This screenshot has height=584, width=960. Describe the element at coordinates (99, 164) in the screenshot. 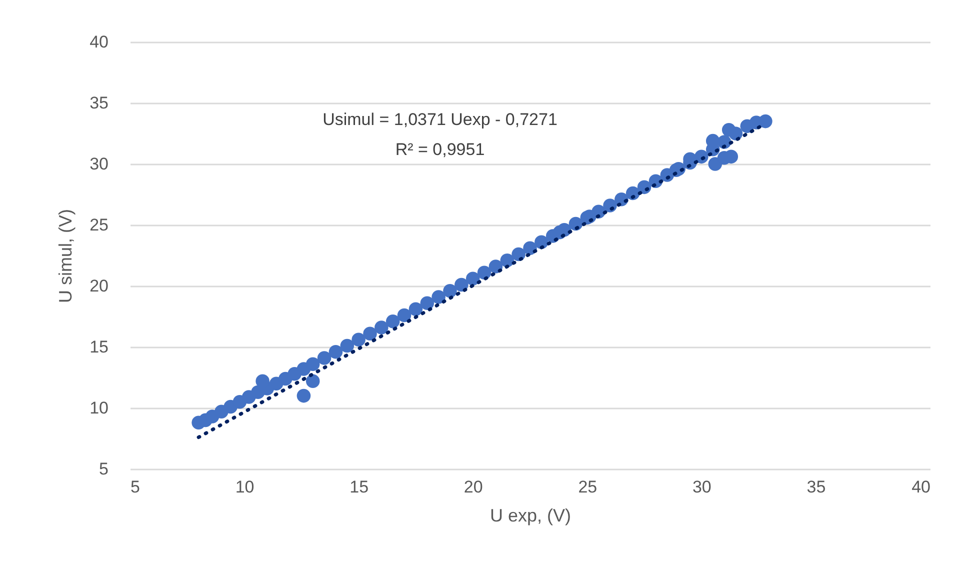

I see `y-tick-label: 30` at that location.